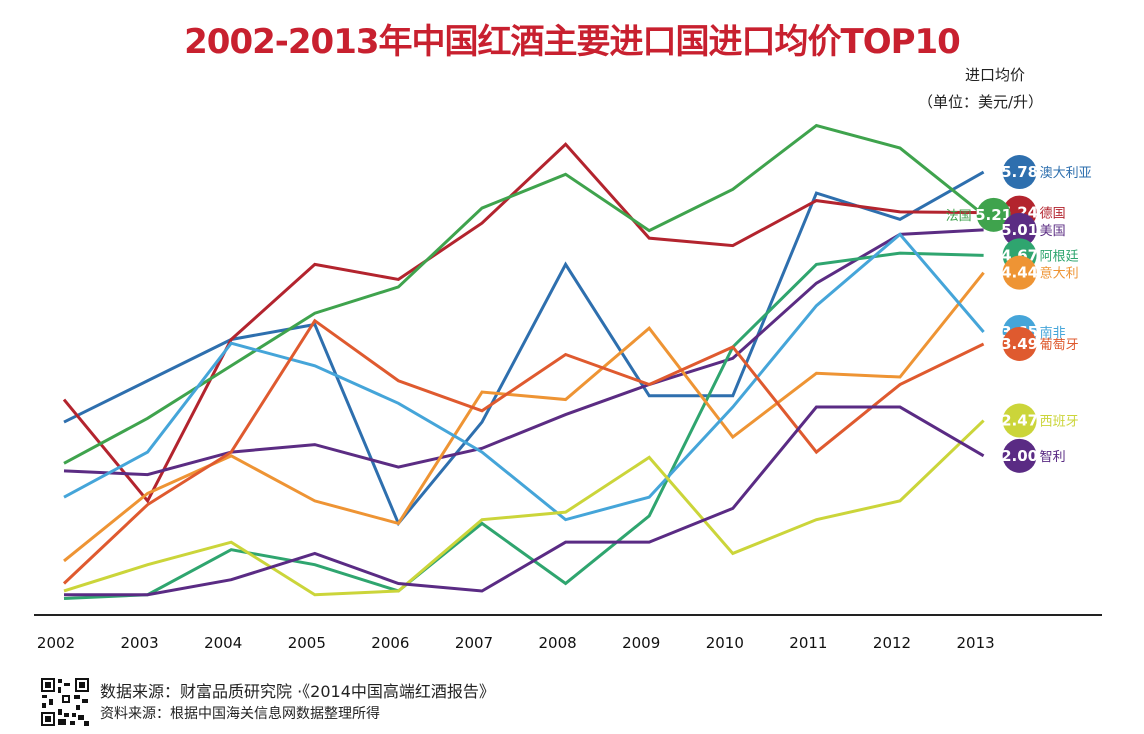  What do you see at coordinates (725, 643) in the screenshot?
I see `x-tick-label: 2010` at bounding box center [725, 643].